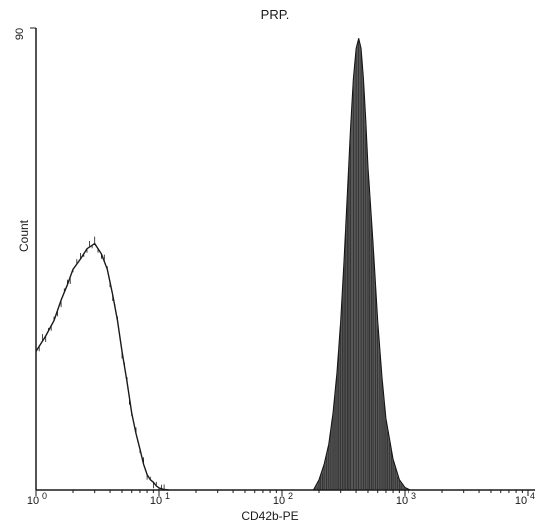  What do you see at coordinates (44, 496) in the screenshot?
I see `x-tick-label-exponent: 0` at bounding box center [44, 496].